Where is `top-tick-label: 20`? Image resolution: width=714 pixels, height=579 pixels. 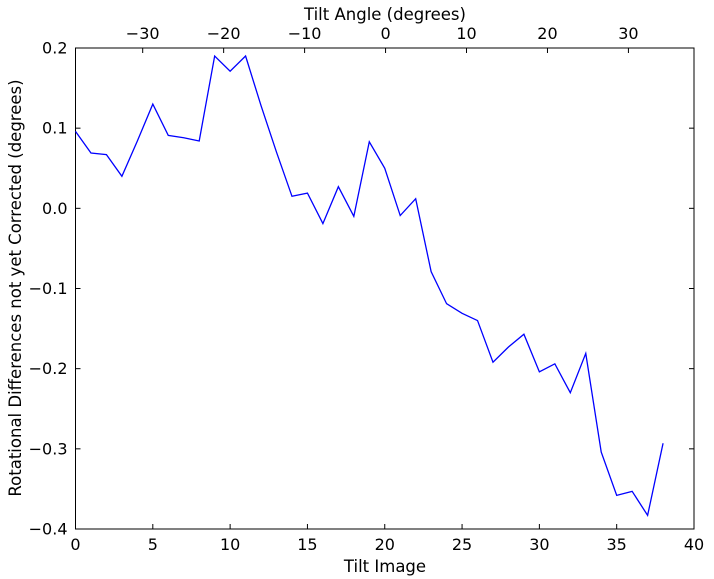
top-tick-label: 20 is located at coordinates (547, 33).